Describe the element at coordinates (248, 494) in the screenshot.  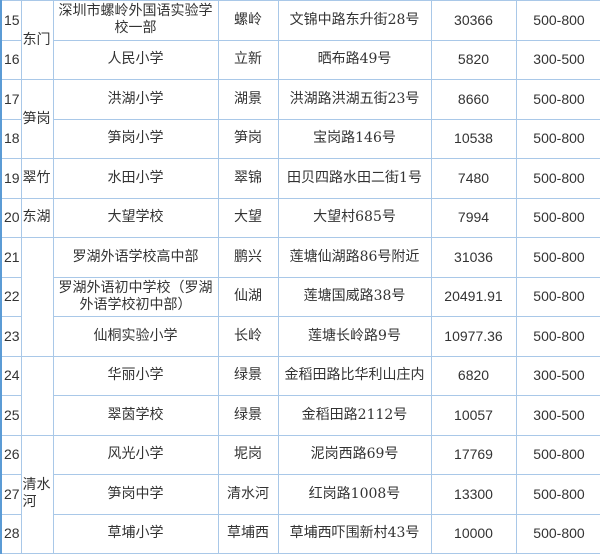
I see `community: 清水河` at that location.